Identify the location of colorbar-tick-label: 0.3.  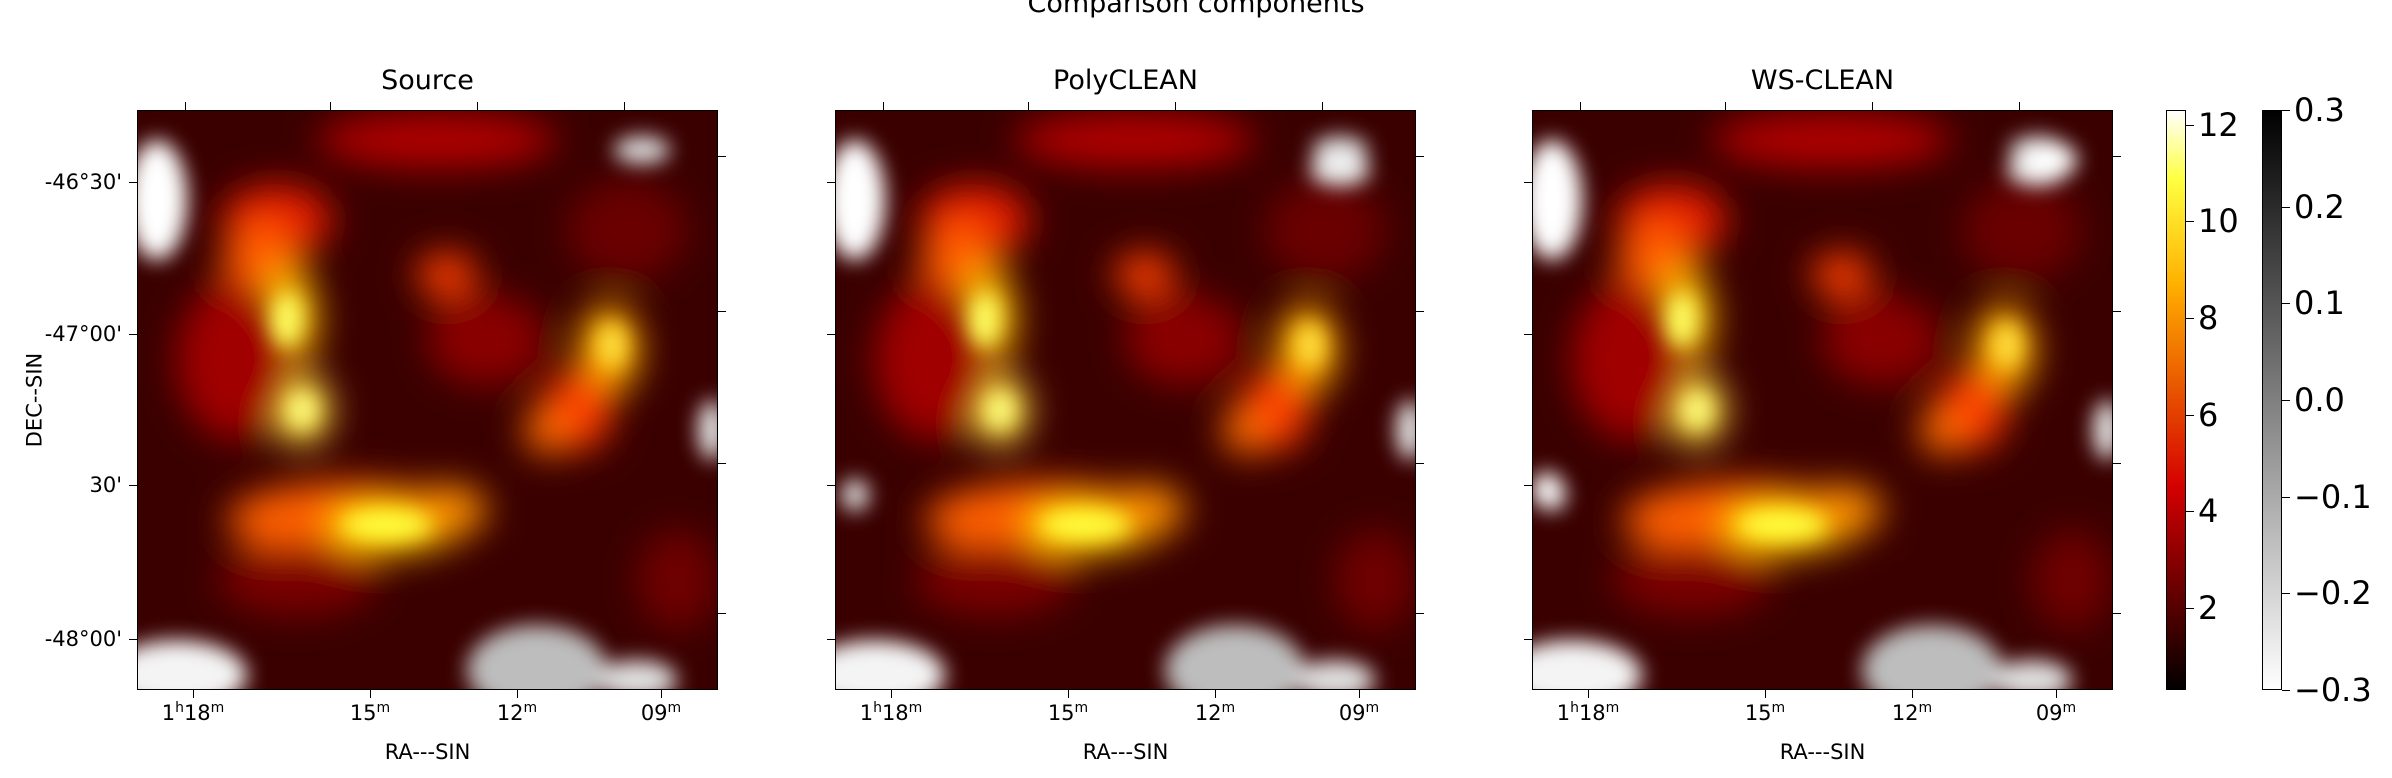
(2319, 110).